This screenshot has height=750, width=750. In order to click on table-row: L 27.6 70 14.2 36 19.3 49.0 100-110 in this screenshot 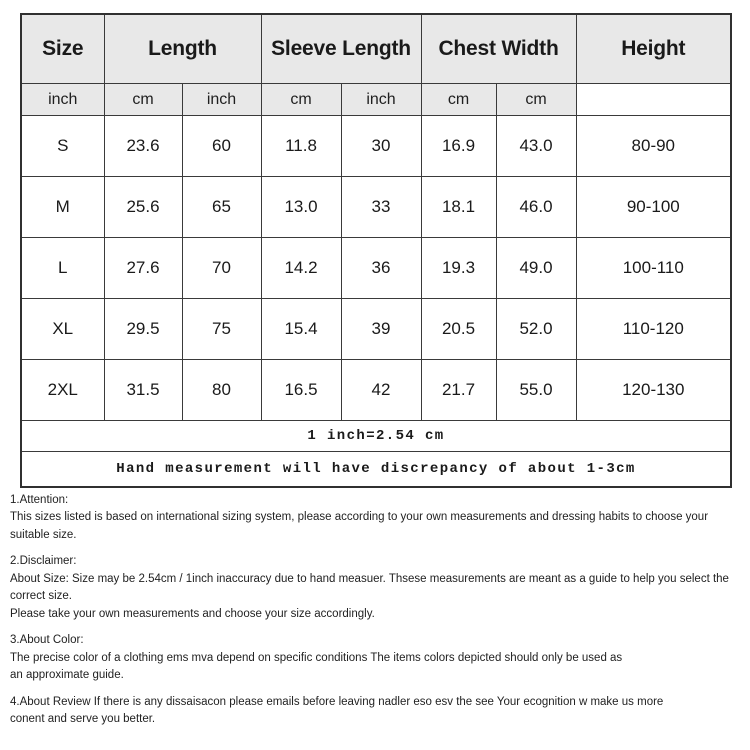, I will do `click(376, 268)`.